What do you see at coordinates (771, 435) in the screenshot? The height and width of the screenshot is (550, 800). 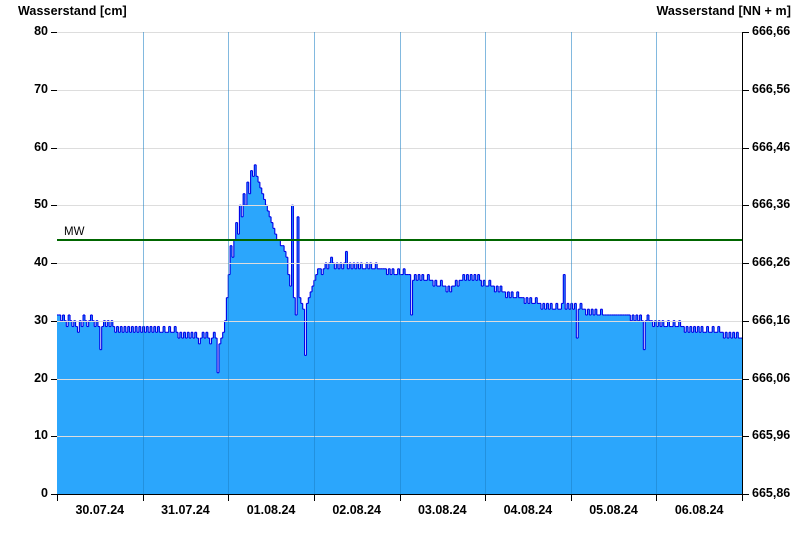 I see `right-axis-tick-label: 665,96` at bounding box center [771, 435].